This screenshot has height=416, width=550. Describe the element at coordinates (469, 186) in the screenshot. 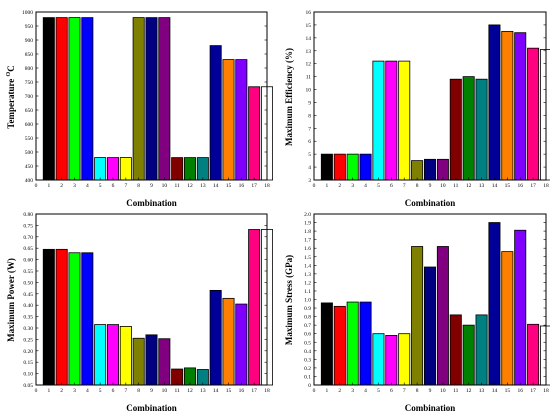

I see `x-tick-label: 12` at that location.